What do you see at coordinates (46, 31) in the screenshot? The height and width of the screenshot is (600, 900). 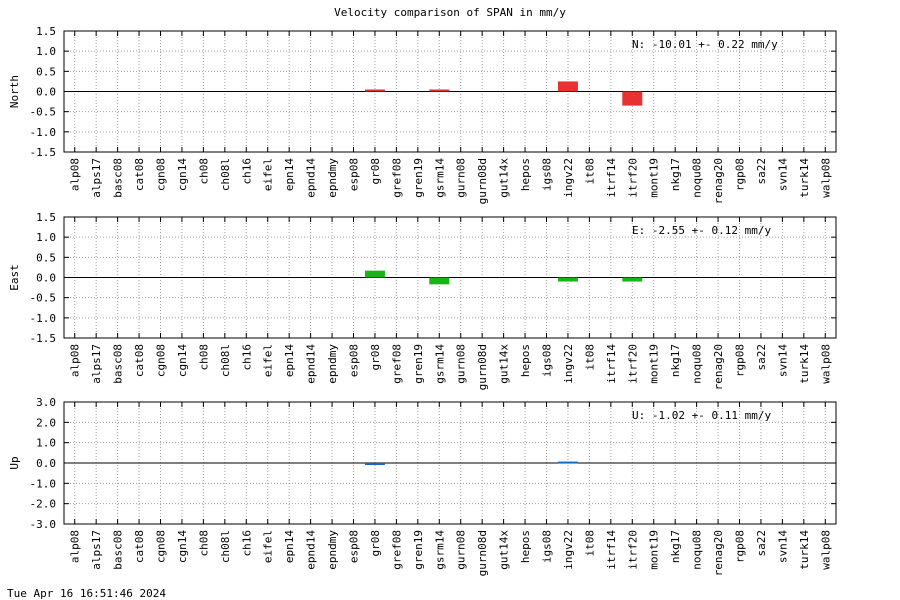 I see `y-tick-label: 1.5` at bounding box center [46, 31].